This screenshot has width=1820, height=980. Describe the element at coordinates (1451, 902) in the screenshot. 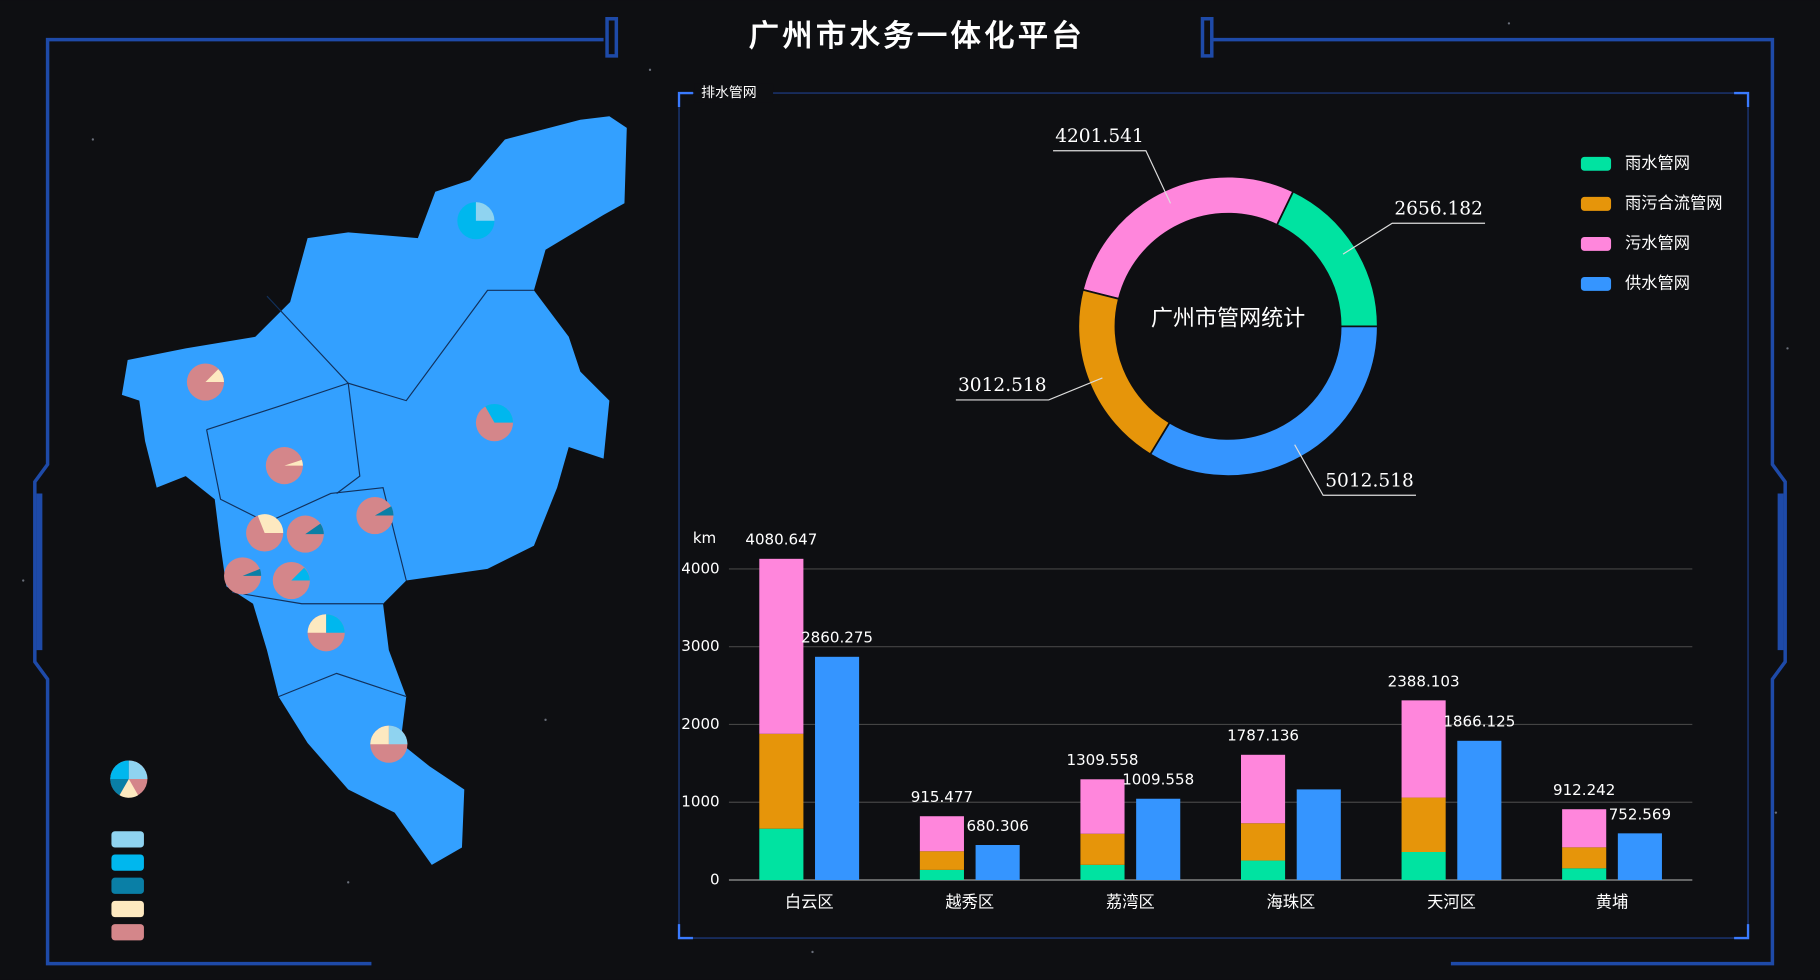

I see `x-tick-label: 天河区` at that location.